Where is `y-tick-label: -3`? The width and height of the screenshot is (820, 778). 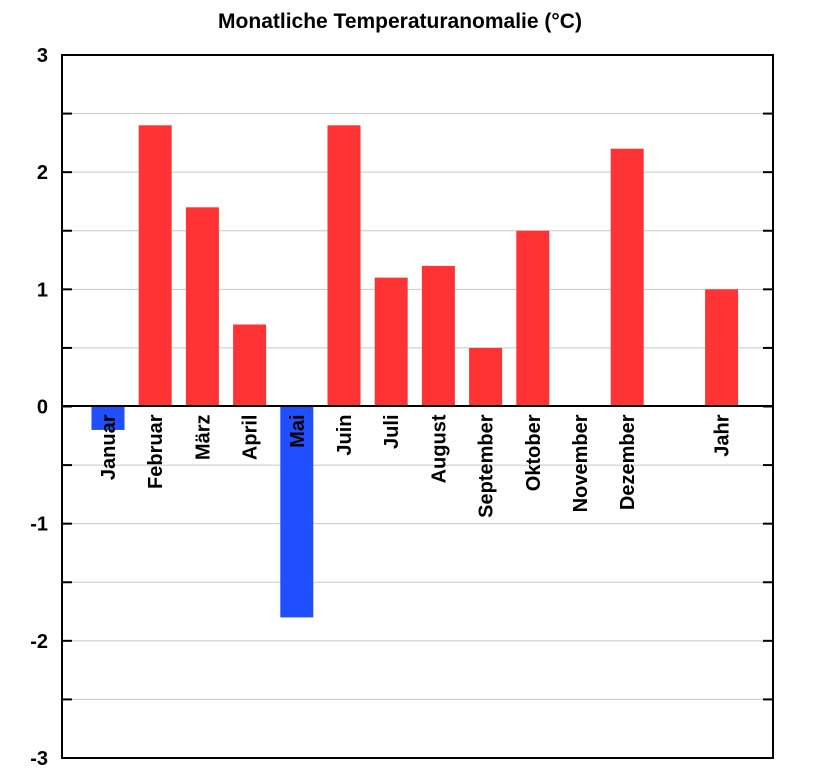 y-tick-label: -3 is located at coordinates (39, 759).